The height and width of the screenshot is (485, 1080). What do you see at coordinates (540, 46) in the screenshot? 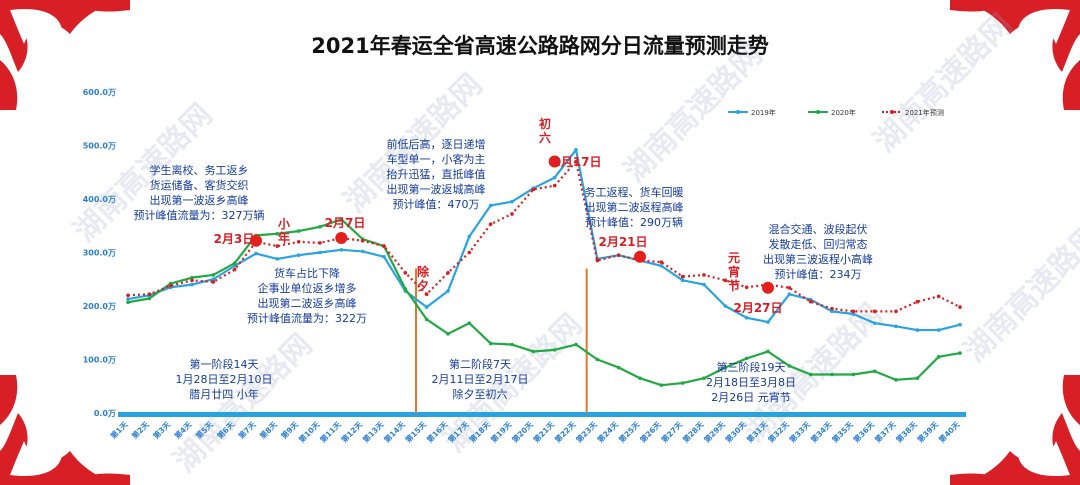
I see `chart-title: 2021年春运全省高速公路路网分日流量预测走势` at bounding box center [540, 46].